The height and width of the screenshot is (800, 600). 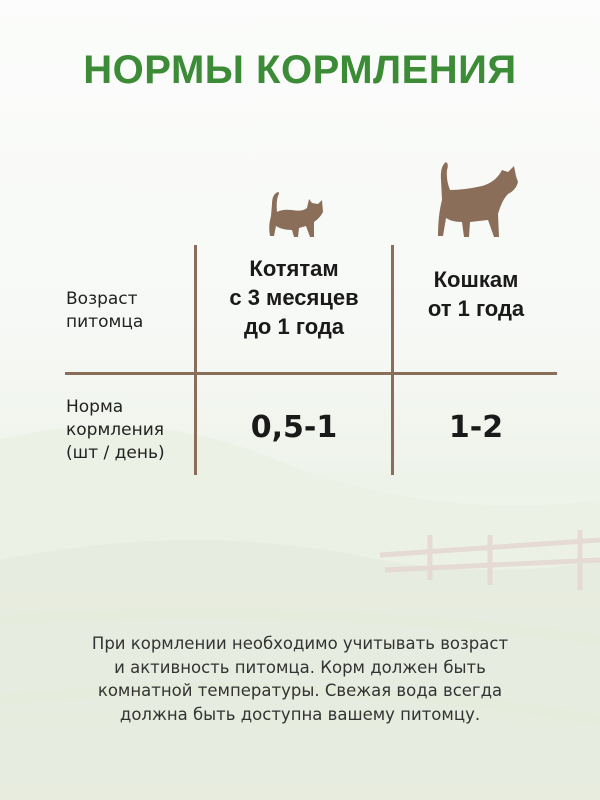 I want to click on cat-icon, so click(x=478, y=199).